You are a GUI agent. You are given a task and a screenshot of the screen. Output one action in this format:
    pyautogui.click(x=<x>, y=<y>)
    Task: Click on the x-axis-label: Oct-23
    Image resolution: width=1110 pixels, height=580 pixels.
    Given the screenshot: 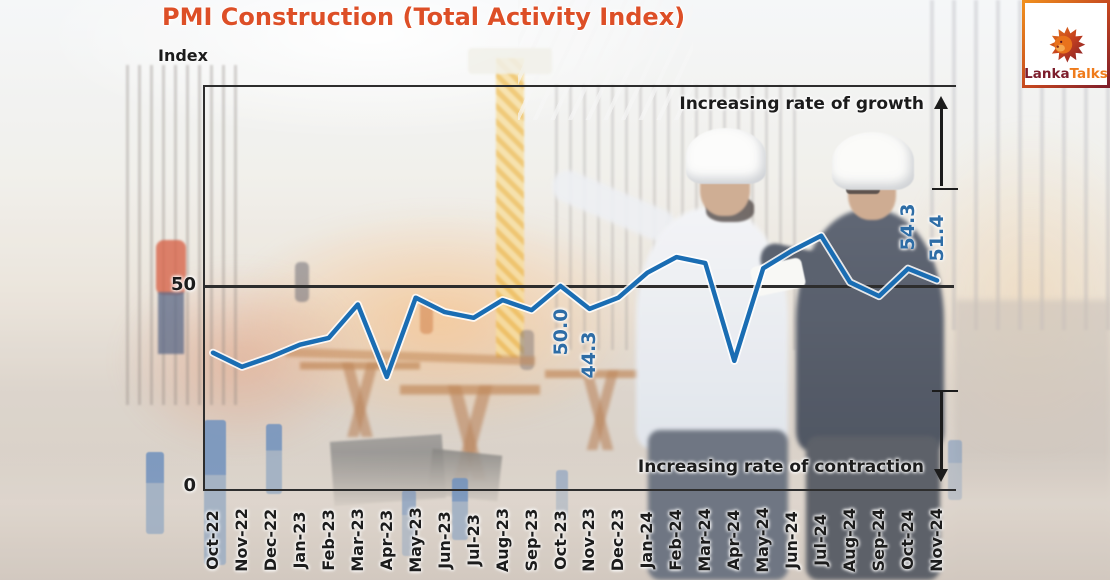 What is the action you would take?
    pyautogui.click(x=560, y=540)
    